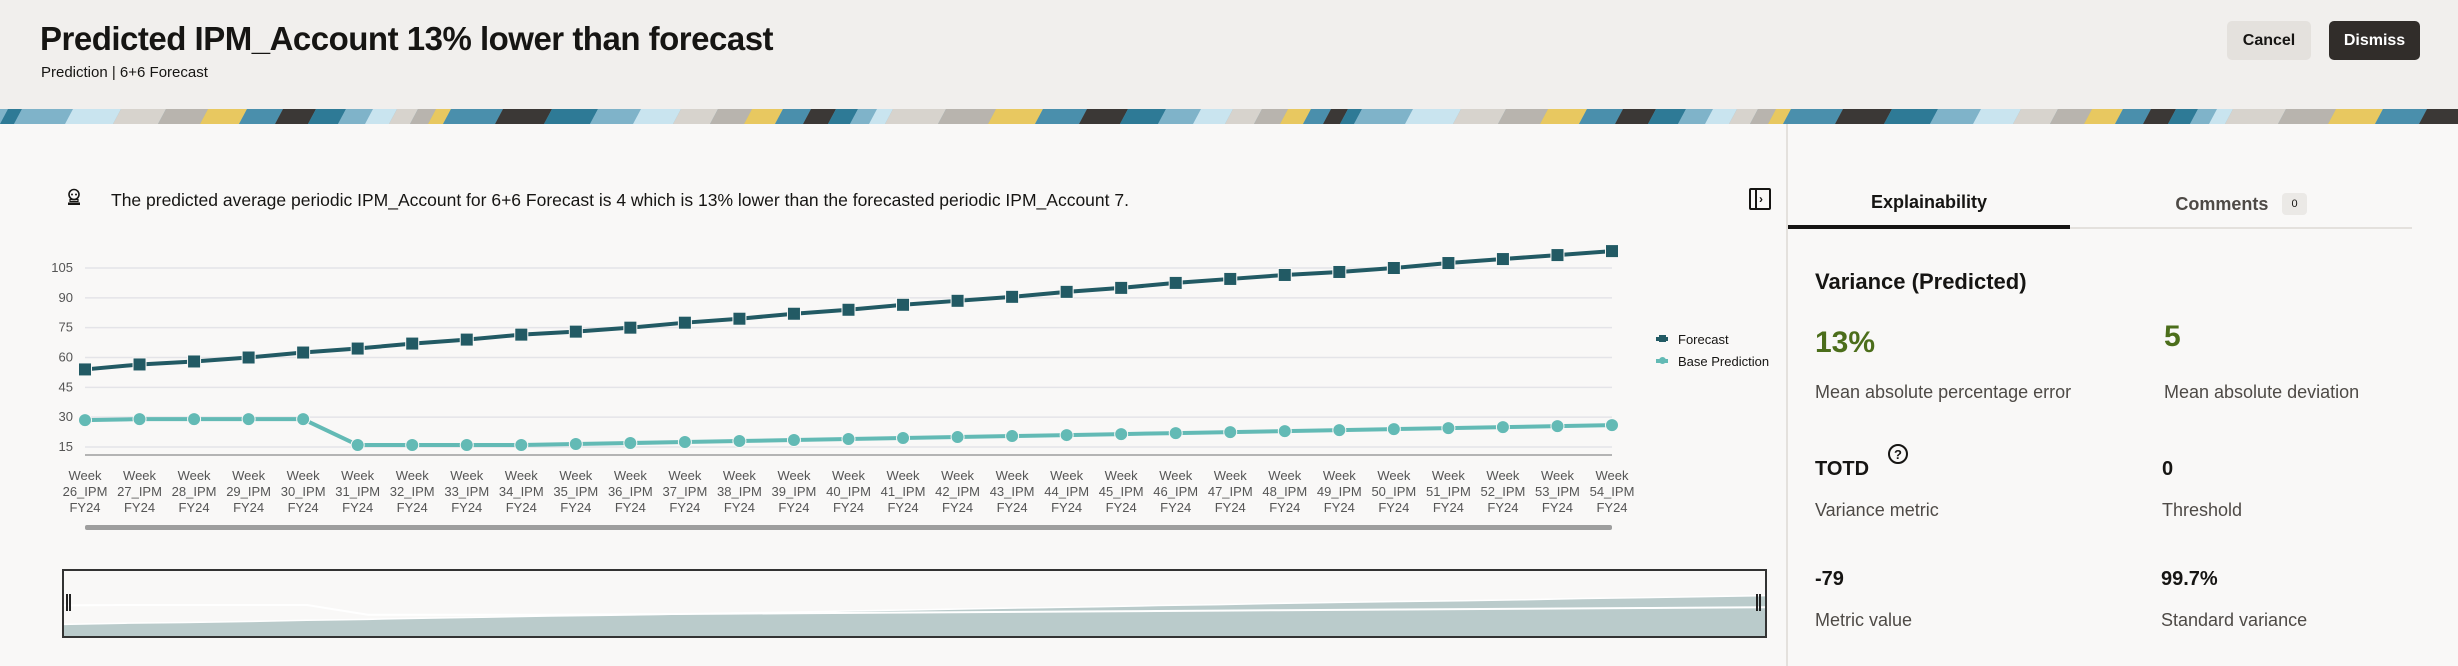 The width and height of the screenshot is (2458, 666). I want to click on svg-text: 44_IPM, so click(1066, 491).